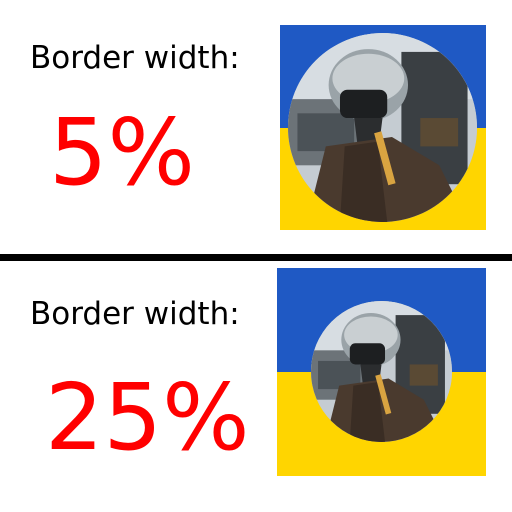 Image resolution: width=512 pixels, height=512 pixels. I want to click on top-border-width-label: Border width:, so click(135, 58).